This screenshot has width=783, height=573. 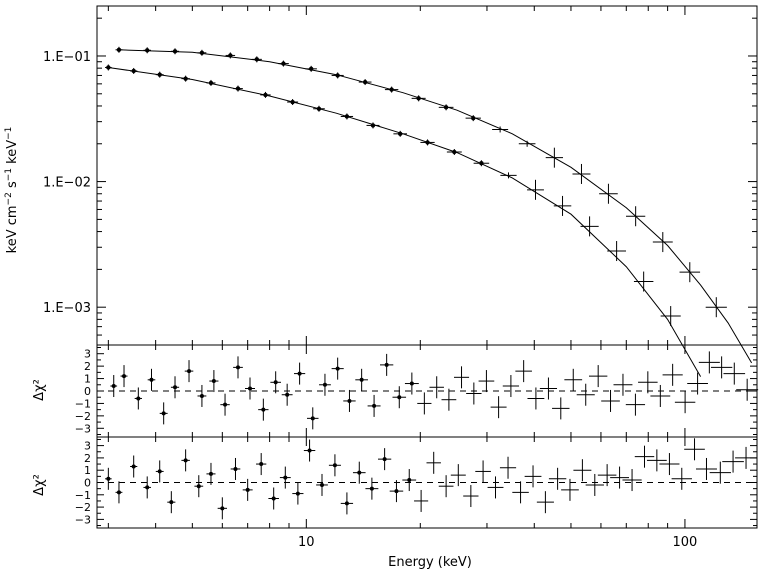 What do you see at coordinates (87, 354) in the screenshot?
I see `y-tick-label: 3` at bounding box center [87, 354].